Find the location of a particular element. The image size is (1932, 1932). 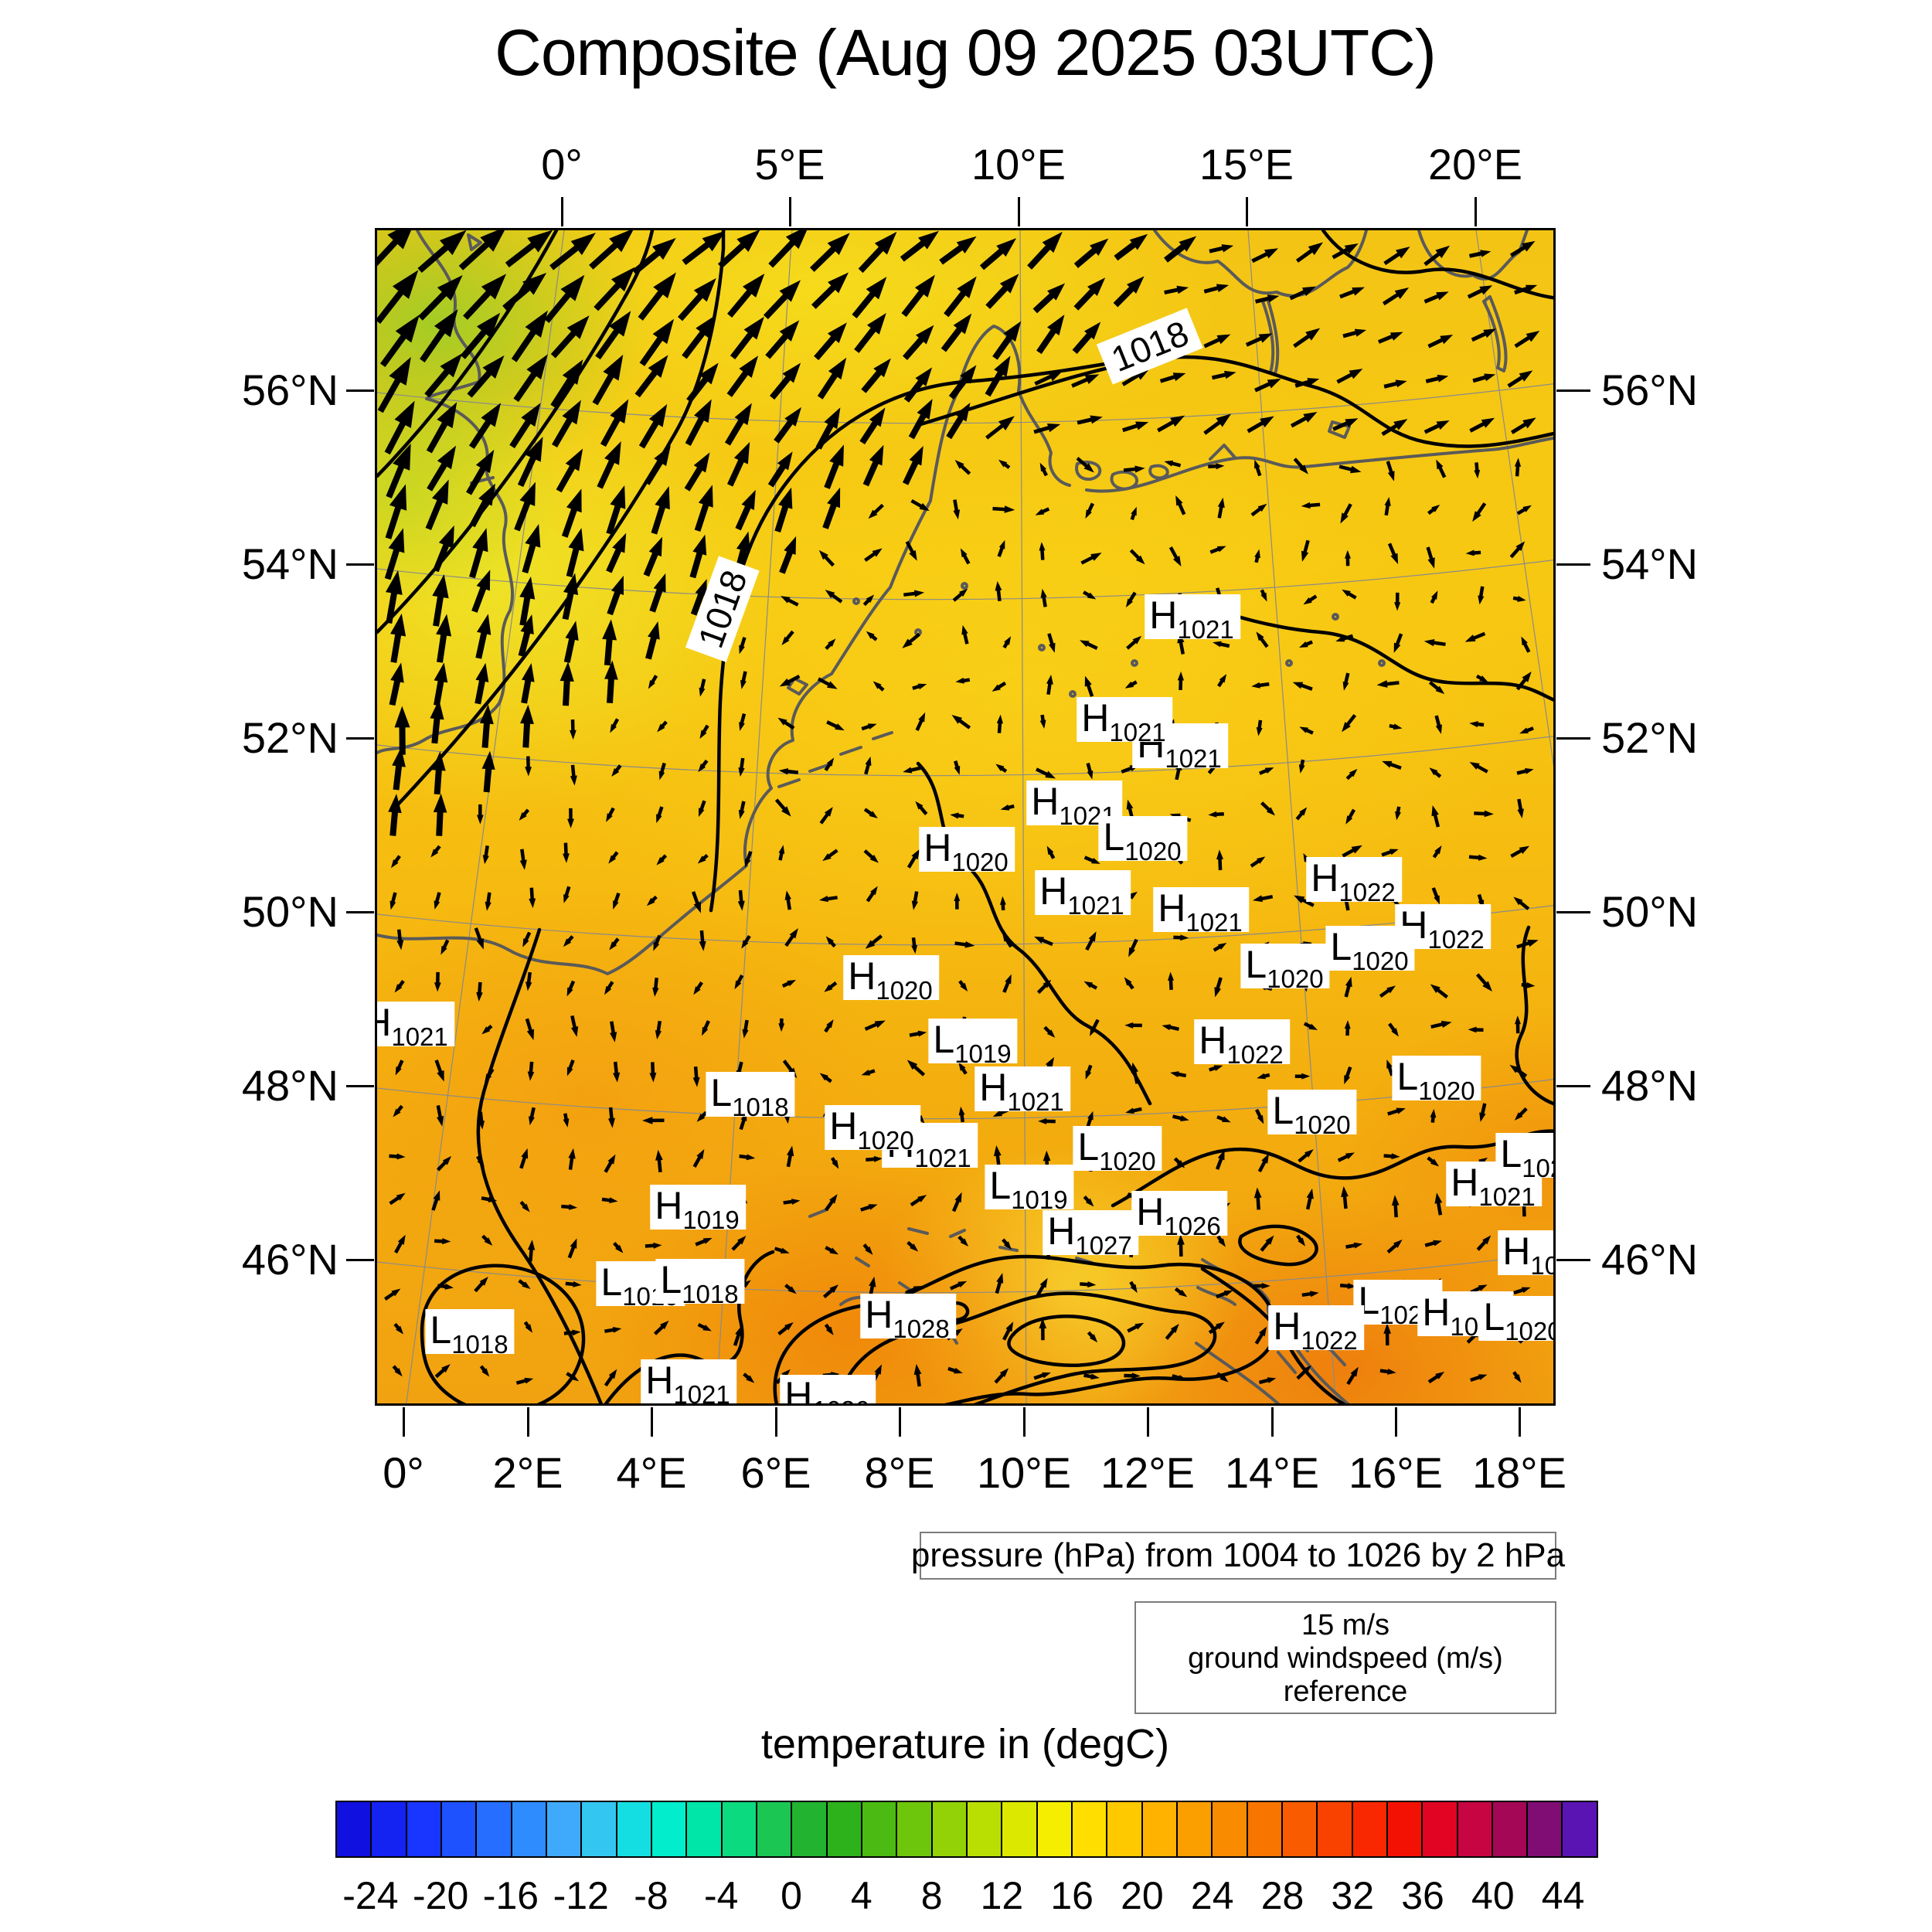

pressure-value: 1019 is located at coordinates (711, 1220).